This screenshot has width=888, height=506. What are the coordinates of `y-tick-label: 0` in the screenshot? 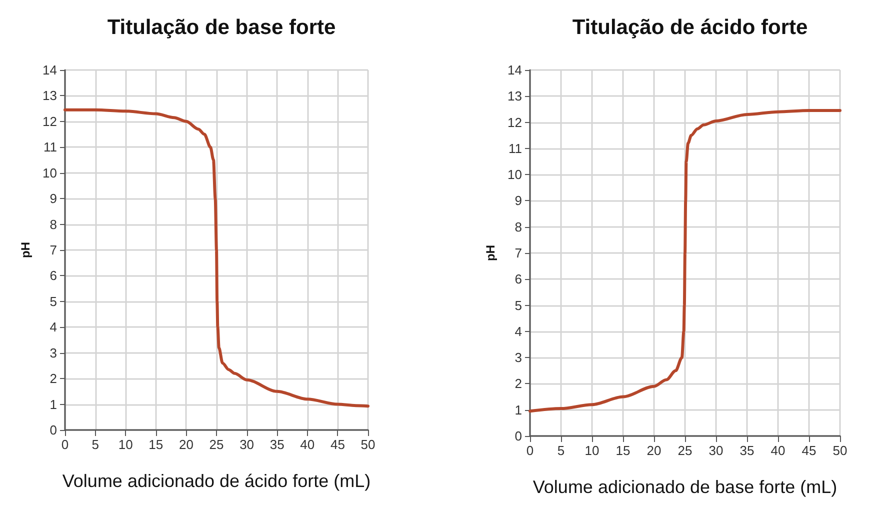 It's located at (53, 430).